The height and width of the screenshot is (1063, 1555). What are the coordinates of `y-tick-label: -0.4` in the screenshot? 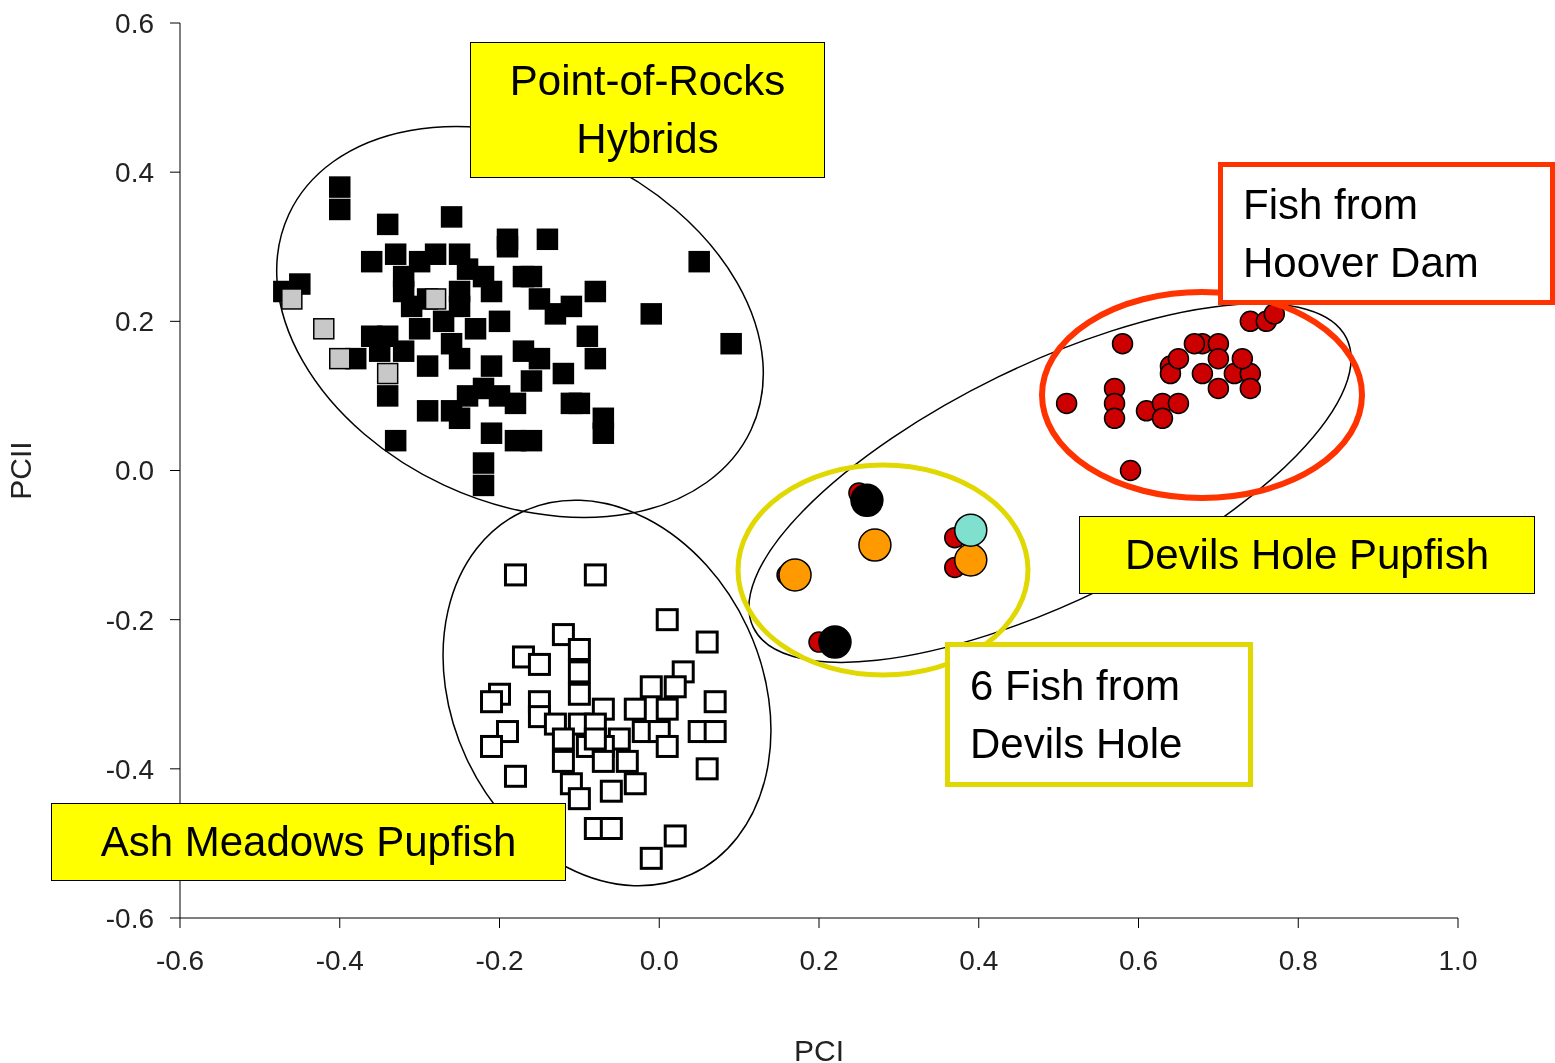 It's located at (129, 769).